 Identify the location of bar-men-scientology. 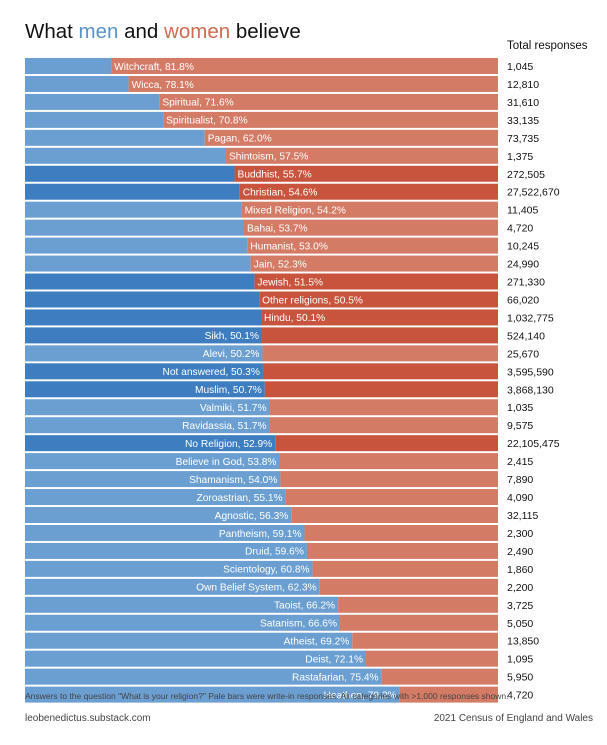
(169, 568).